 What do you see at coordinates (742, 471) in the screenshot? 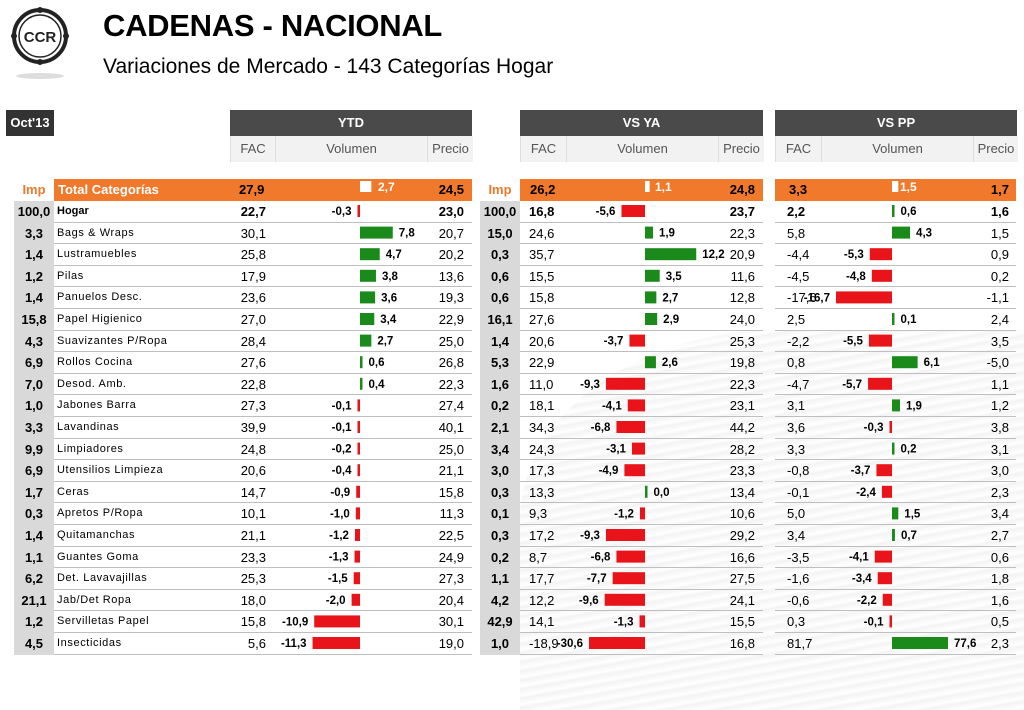
I see `row-ya-precio: 23,3` at bounding box center [742, 471].